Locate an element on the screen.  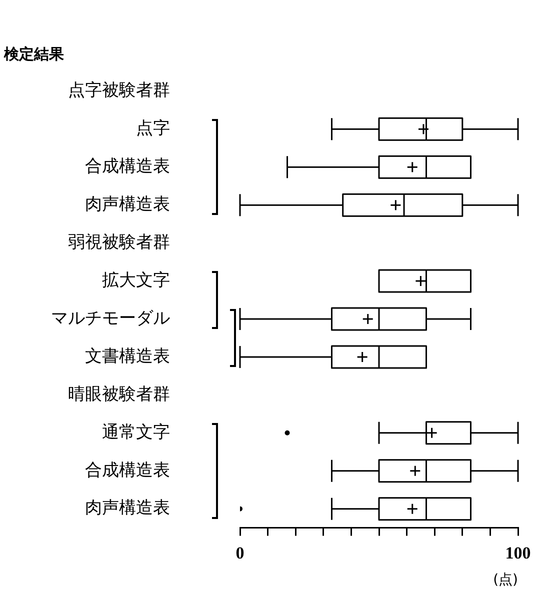
y-tick-label: 点字 is located at coordinates (153, 128).